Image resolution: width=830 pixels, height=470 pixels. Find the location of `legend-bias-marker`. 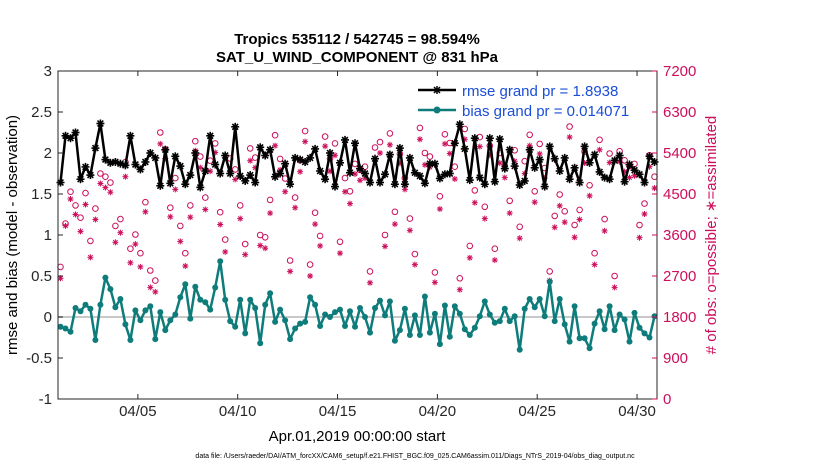

legend-bias-marker is located at coordinates (437, 110).